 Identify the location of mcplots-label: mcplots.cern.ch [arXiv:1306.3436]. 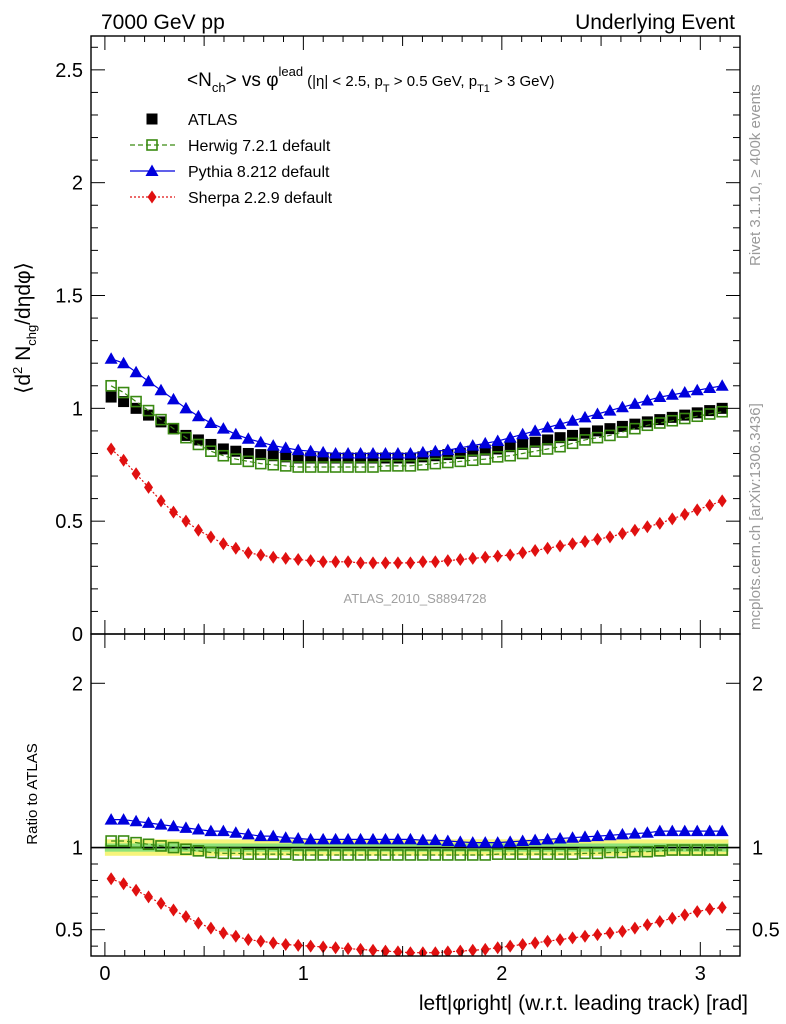
(755, 516).